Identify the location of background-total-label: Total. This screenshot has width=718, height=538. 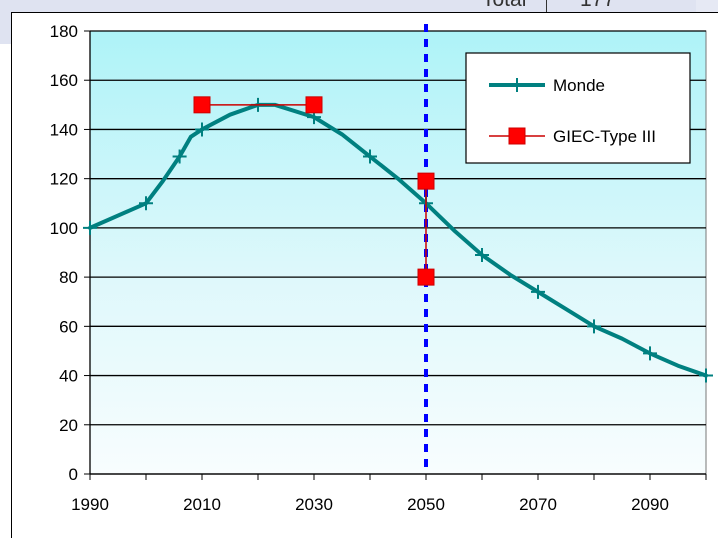
(504, 6).